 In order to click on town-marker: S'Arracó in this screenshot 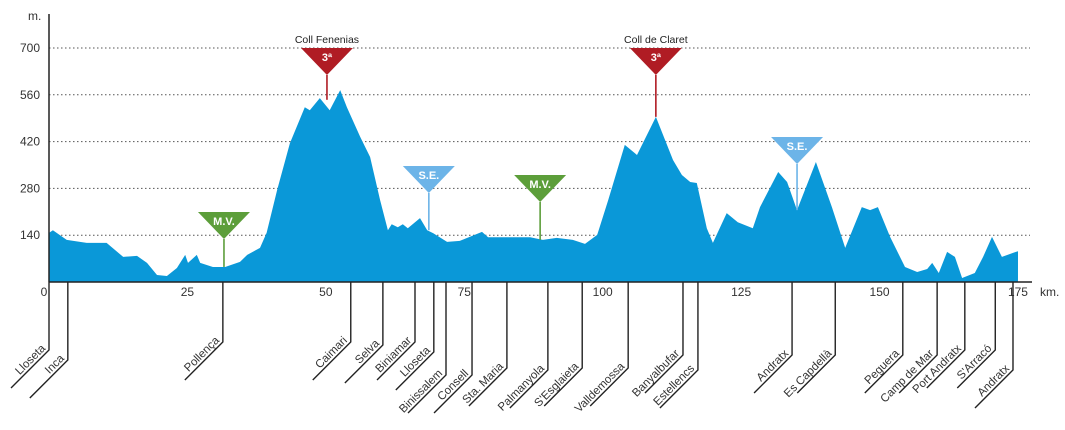, I will do `click(975, 335)`.